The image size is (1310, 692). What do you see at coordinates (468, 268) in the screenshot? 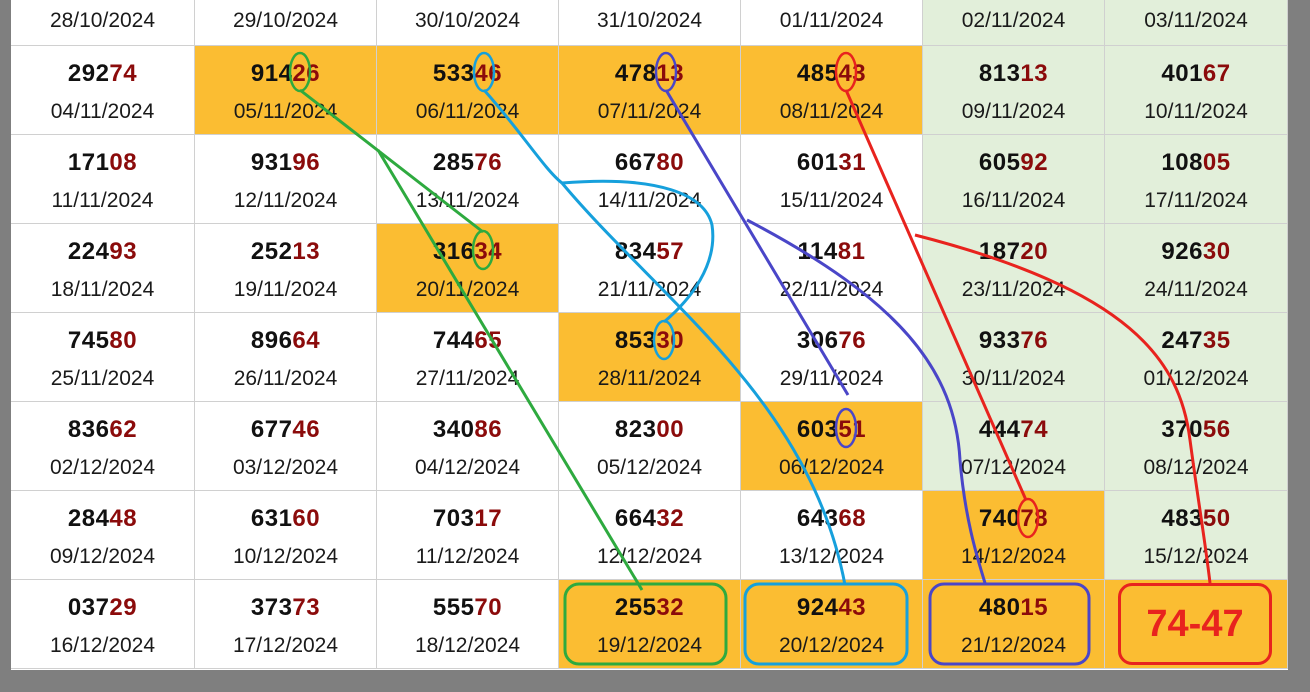
I see `draw-cell: 31634 20/11/2024` at bounding box center [468, 268].